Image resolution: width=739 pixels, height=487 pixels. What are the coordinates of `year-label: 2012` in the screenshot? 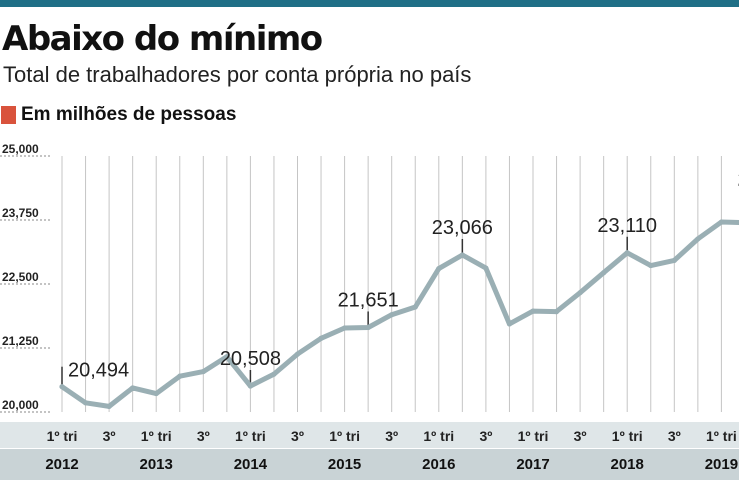 It's located at (61, 464).